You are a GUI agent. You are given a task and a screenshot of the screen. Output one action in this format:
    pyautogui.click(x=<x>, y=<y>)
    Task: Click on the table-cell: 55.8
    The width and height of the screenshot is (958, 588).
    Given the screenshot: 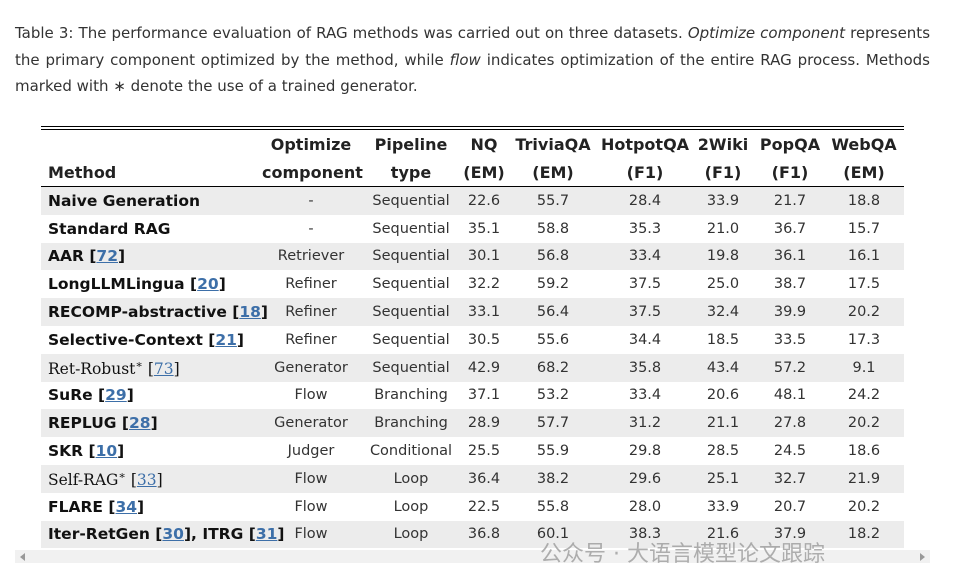 What is the action you would take?
    pyautogui.click(x=553, y=506)
    